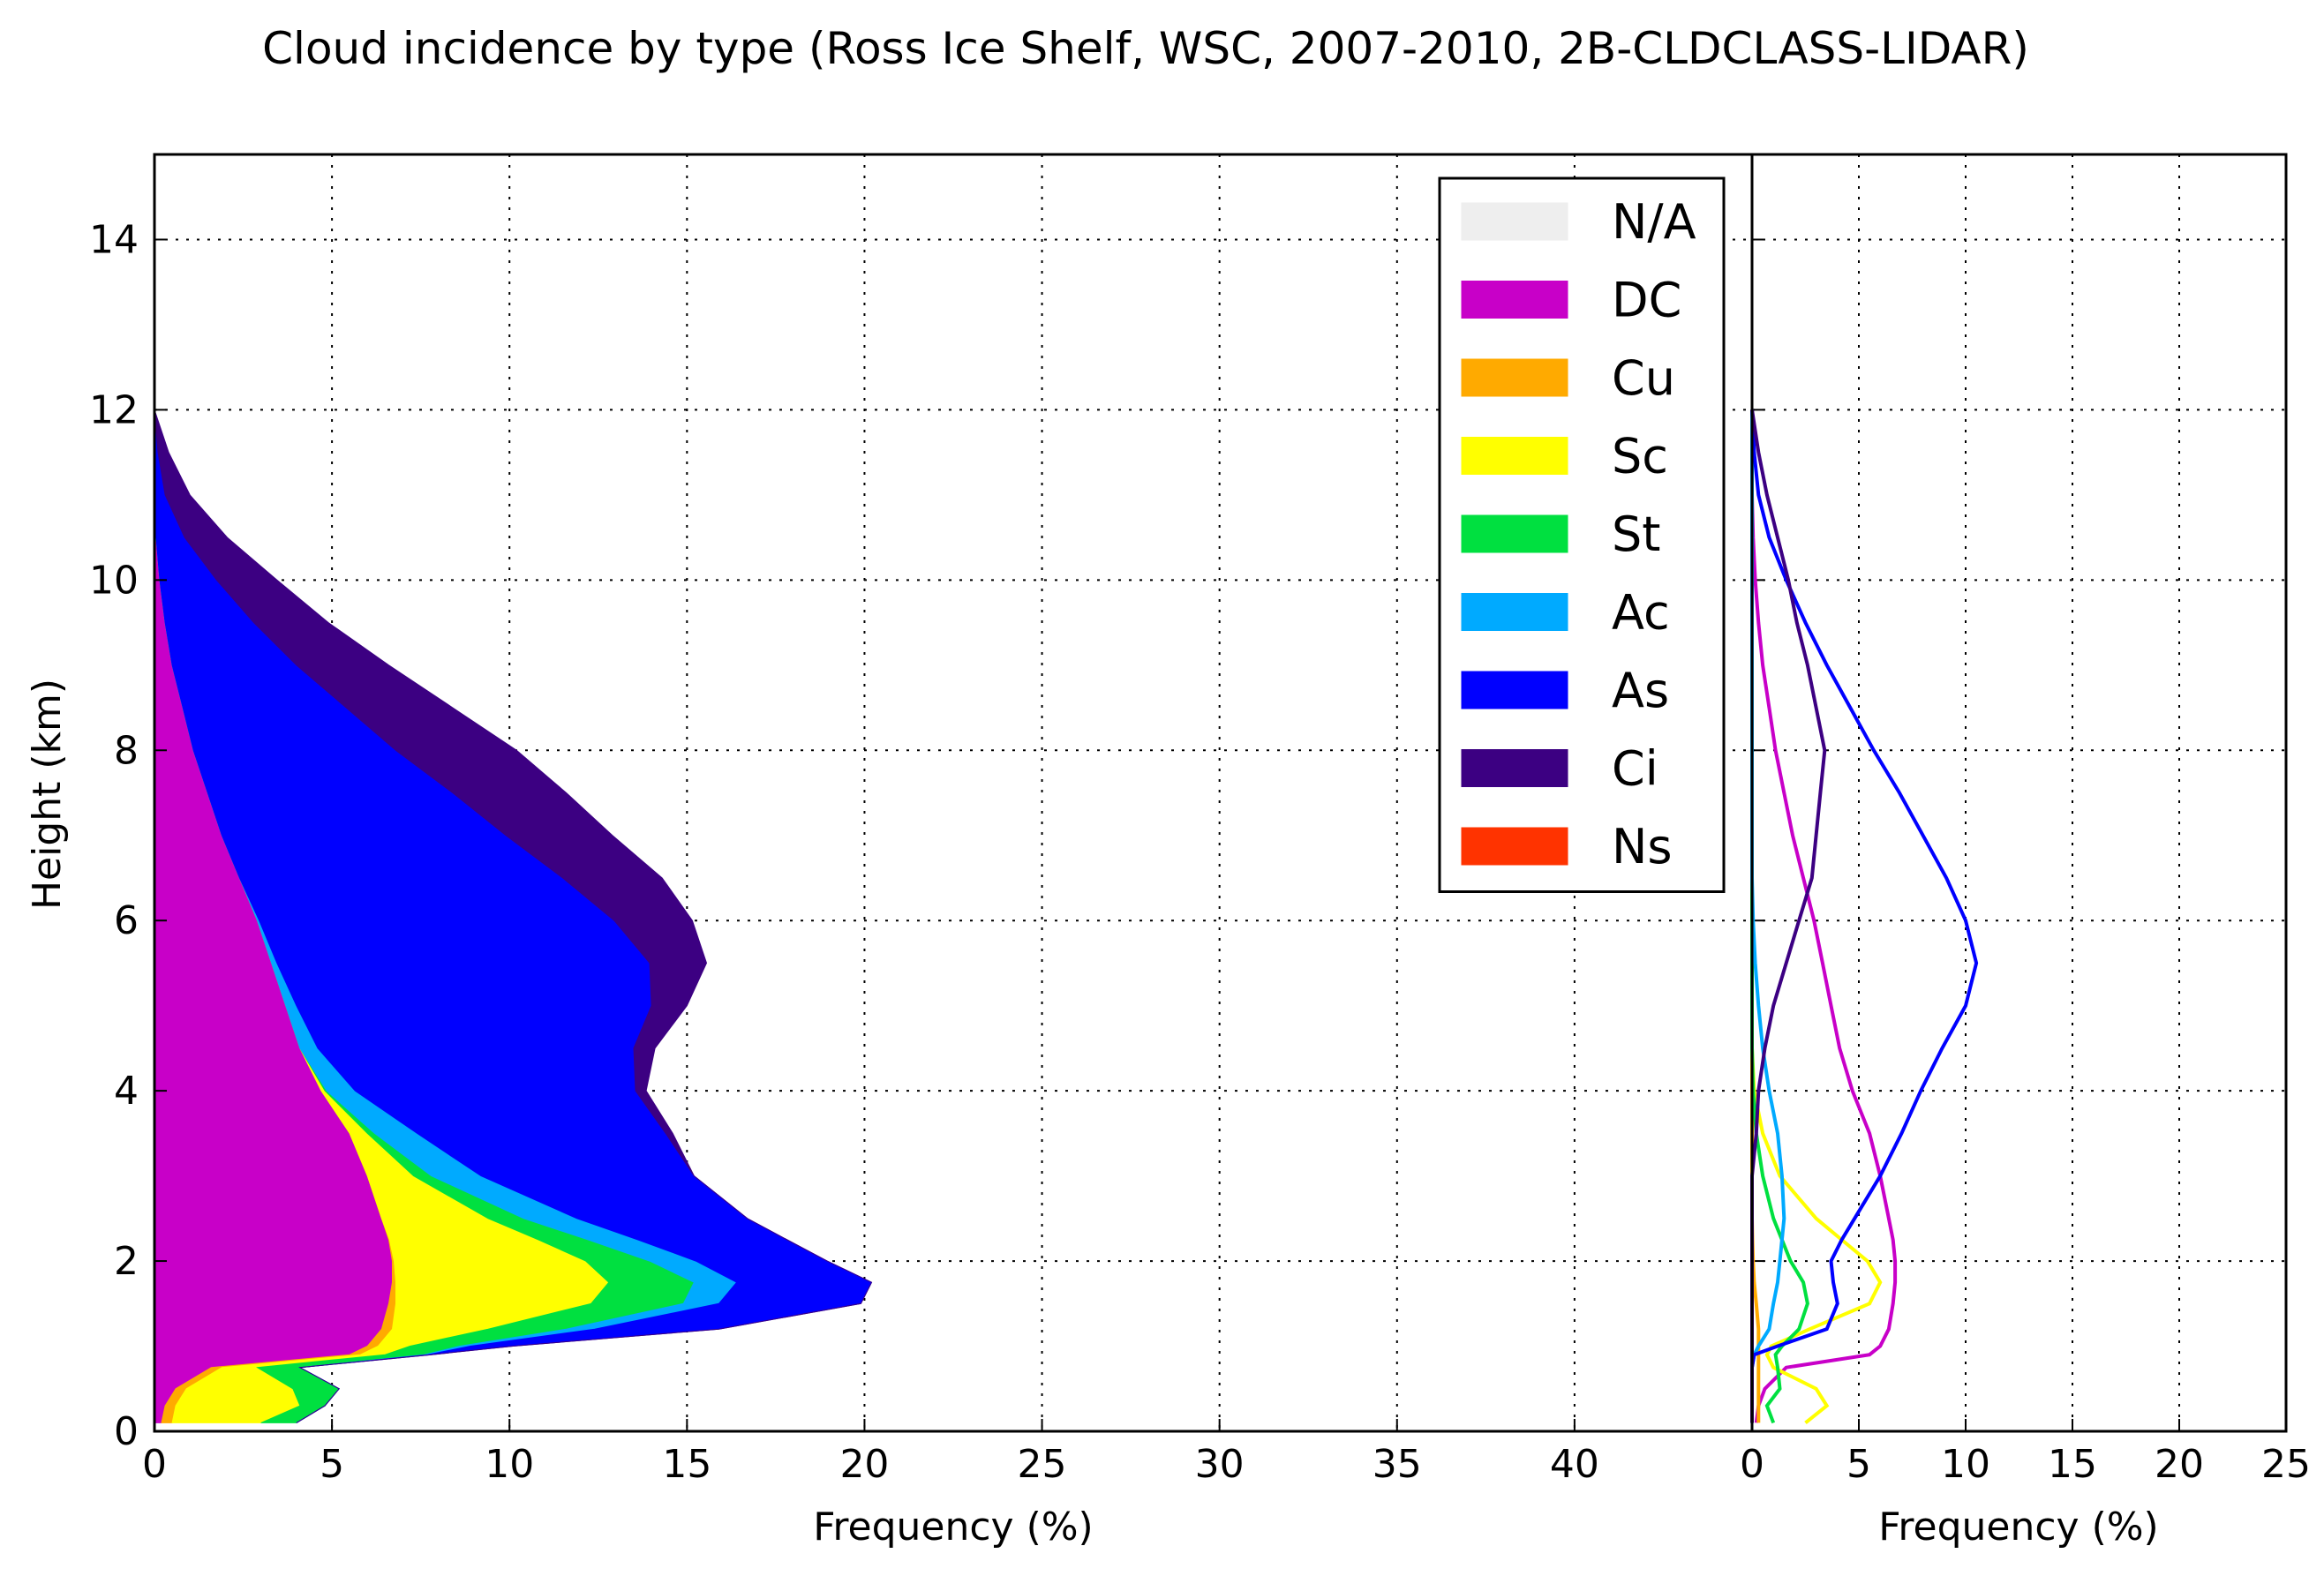  I want to click on right-x-ticks: 0 5 10 15 20 25, so click(2026, 1453).